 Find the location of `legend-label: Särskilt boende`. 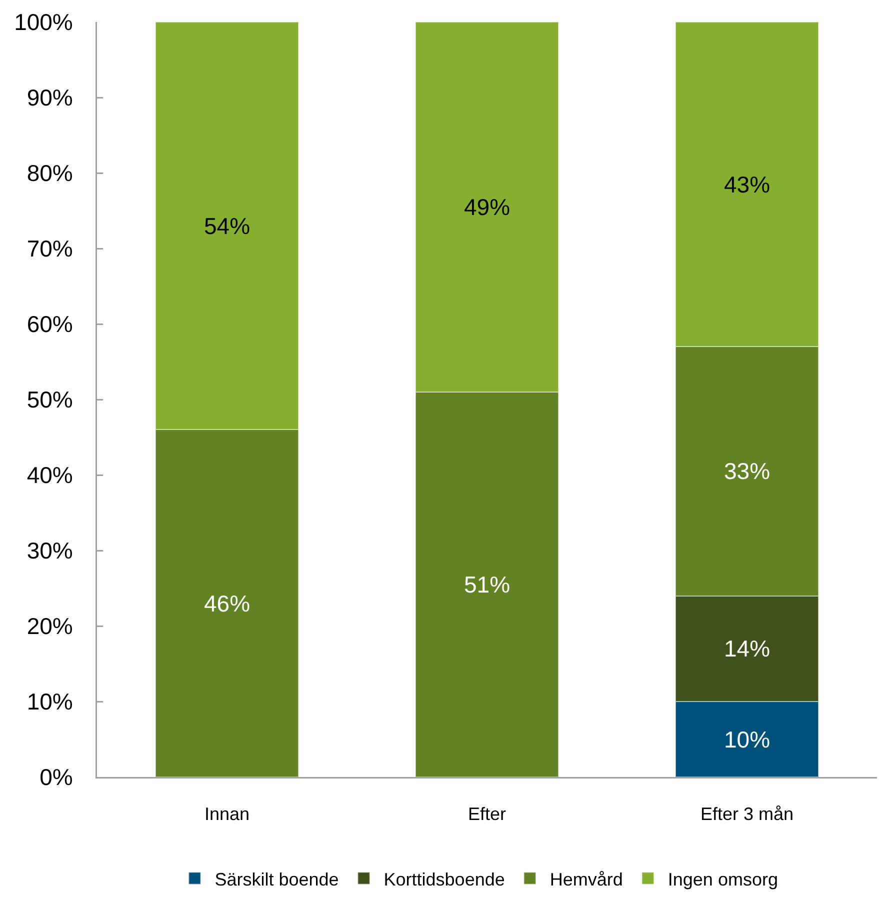

legend-label: Särskilt boende is located at coordinates (276, 879).